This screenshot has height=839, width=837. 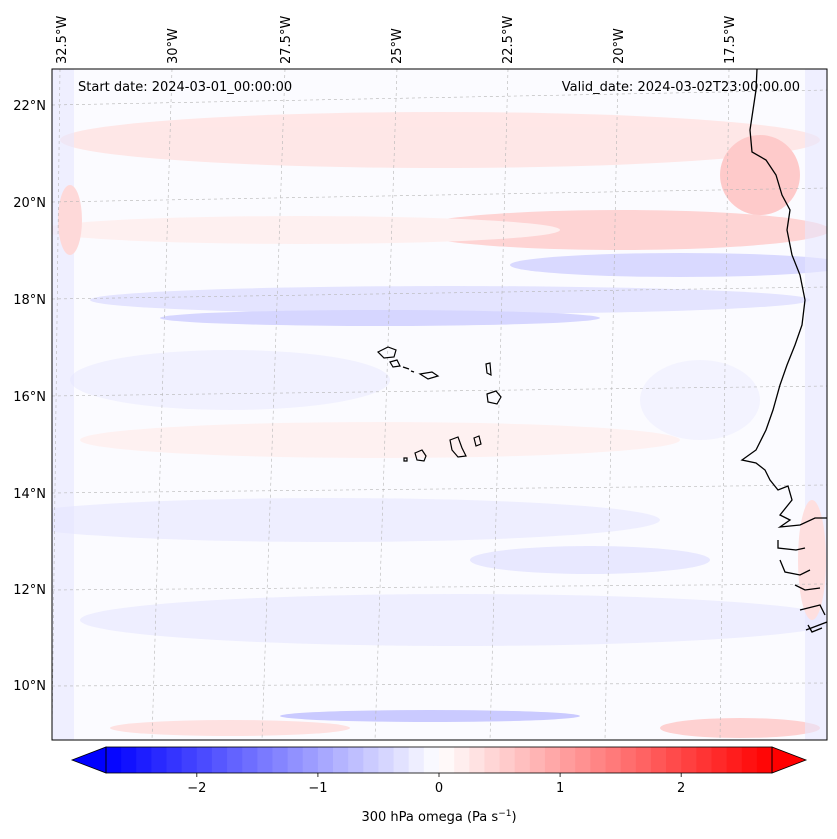 What do you see at coordinates (185, 87) in the screenshot?
I see `start-date-label: Start date: 2024-03-01_00:00:00` at bounding box center [185, 87].